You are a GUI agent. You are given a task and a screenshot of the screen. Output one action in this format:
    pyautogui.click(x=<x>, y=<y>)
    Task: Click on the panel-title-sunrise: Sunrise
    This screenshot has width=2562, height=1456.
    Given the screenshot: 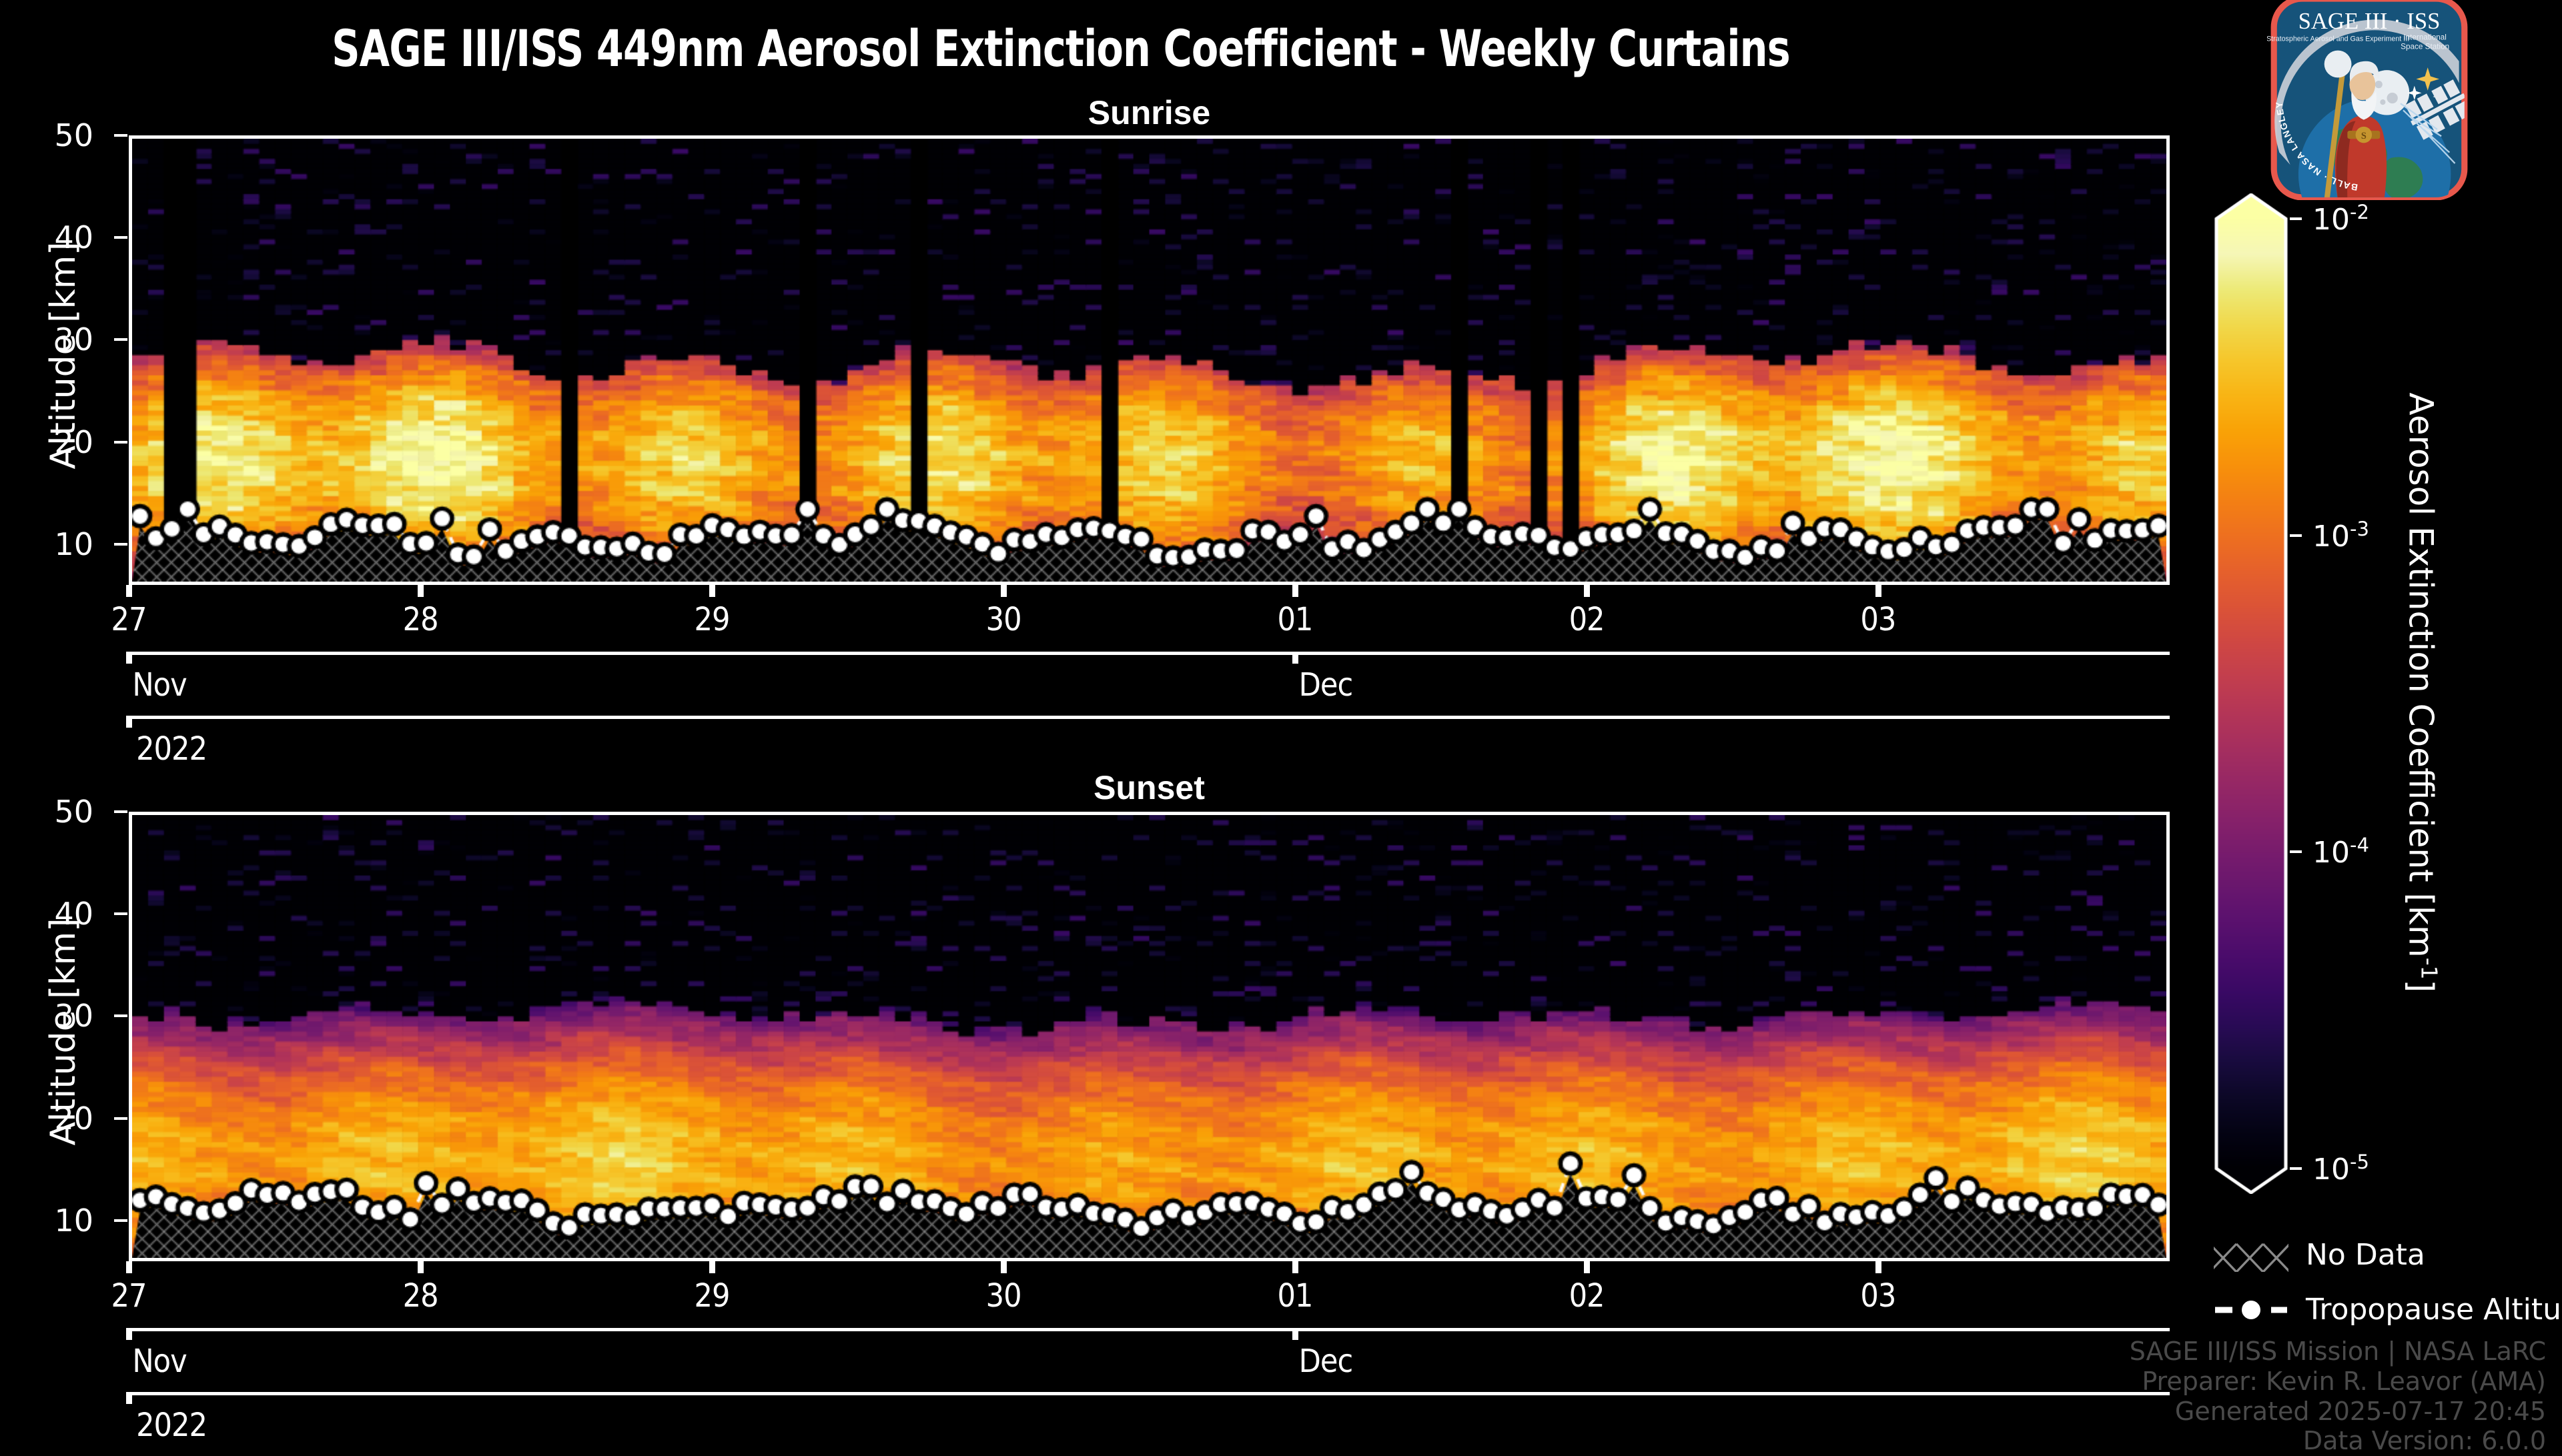 What is the action you would take?
    pyautogui.click(x=1150, y=112)
    